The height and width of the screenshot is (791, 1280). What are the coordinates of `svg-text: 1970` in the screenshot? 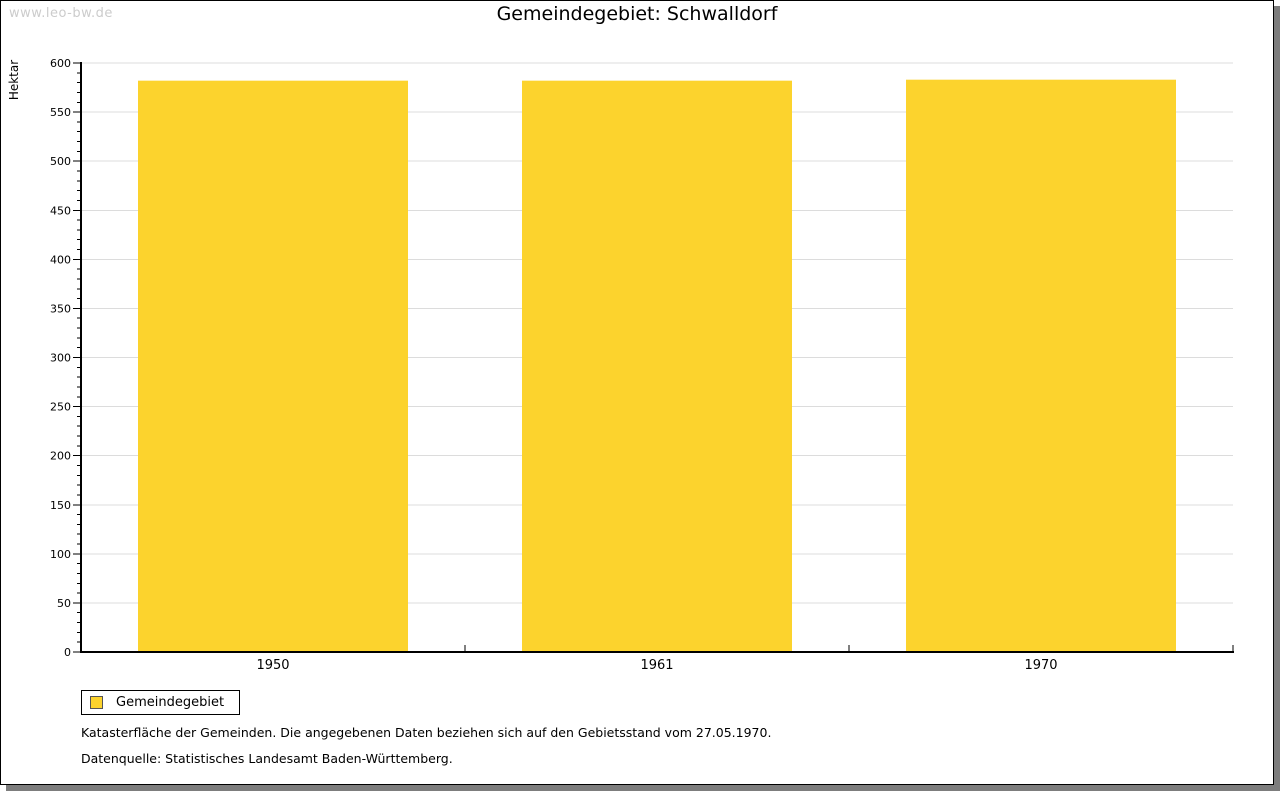 It's located at (1040, 665).